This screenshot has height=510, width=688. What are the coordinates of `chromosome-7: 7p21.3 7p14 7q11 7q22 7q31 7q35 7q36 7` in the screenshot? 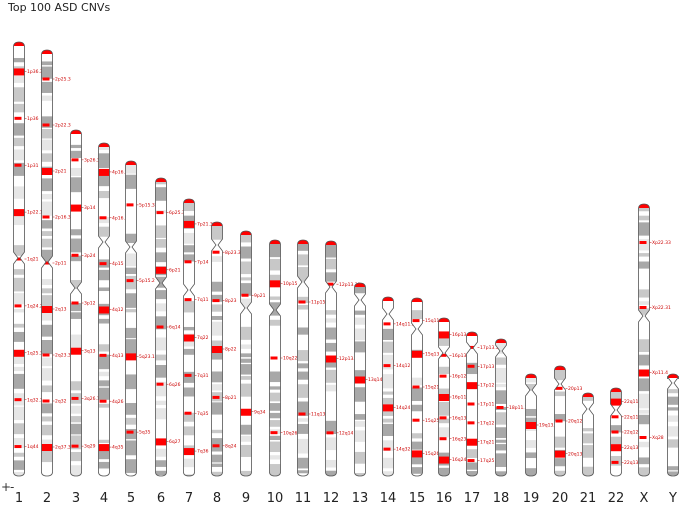 It's located at (198, 352).